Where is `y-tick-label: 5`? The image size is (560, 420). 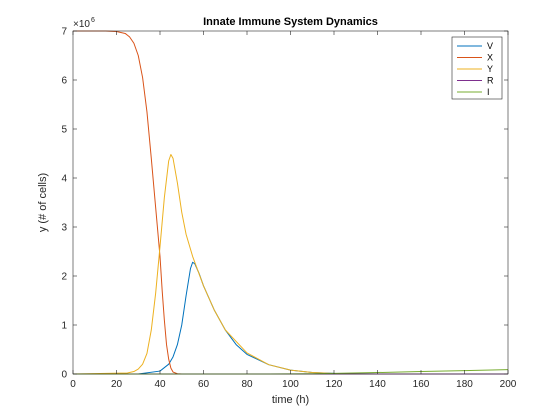 y-tick-label: 5 is located at coordinates (64, 130).